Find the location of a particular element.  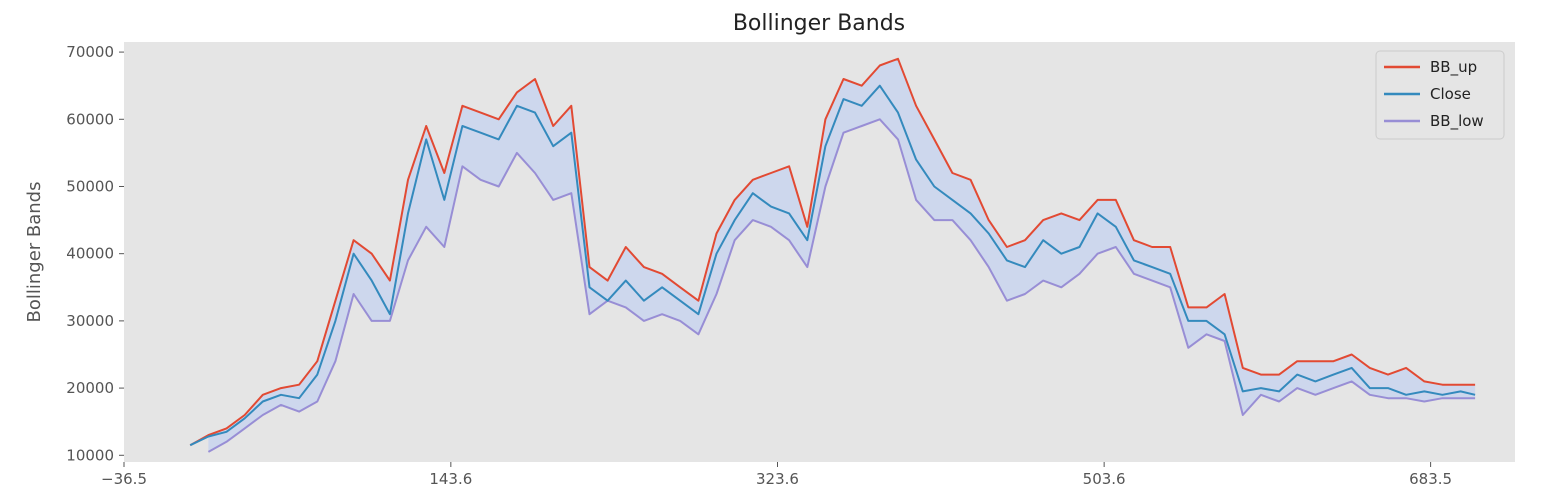

x-tick-label: 143.6 is located at coordinates (450, 479).